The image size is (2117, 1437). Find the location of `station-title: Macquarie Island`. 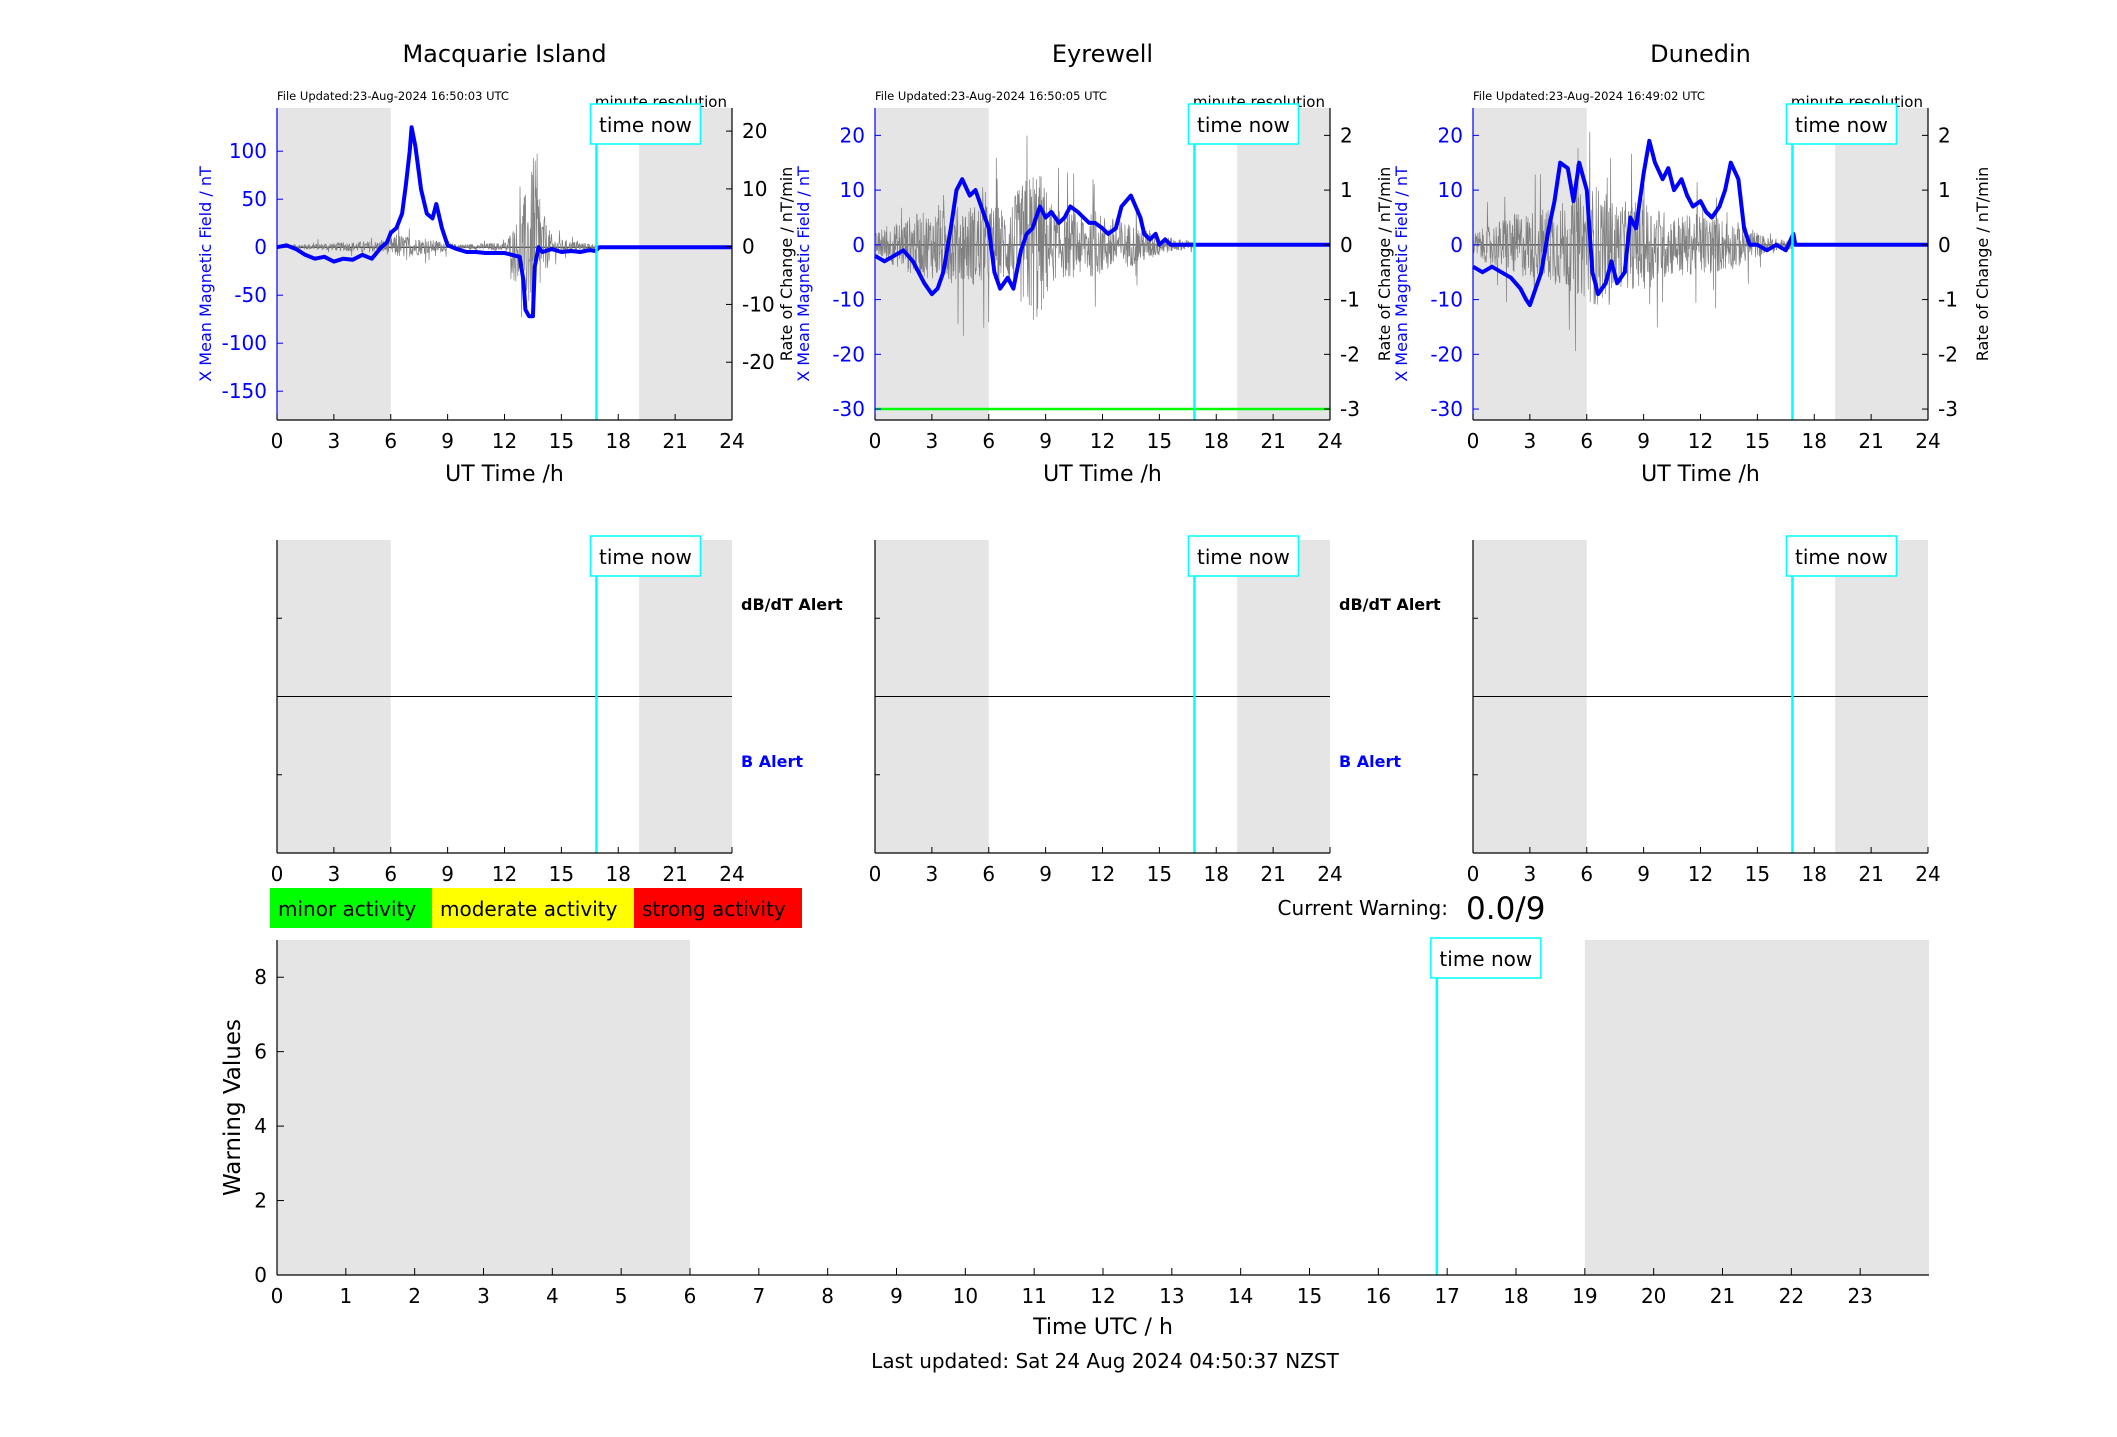

station-title: Macquarie Island is located at coordinates (504, 54).